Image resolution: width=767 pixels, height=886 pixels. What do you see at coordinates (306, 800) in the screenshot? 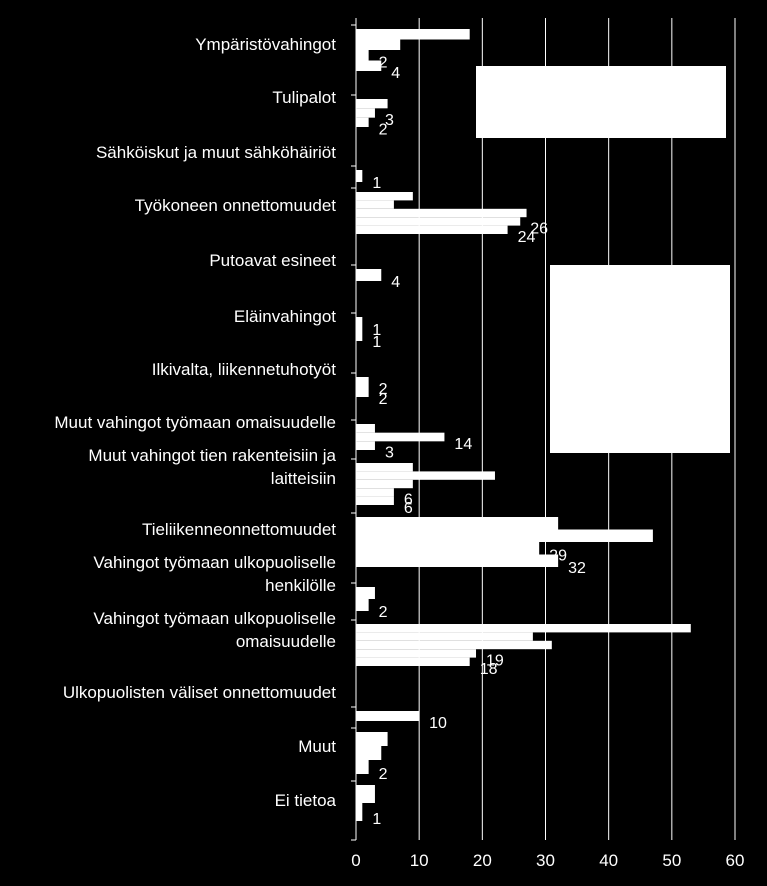
I see `category-label: Ei tietoa` at bounding box center [306, 800].